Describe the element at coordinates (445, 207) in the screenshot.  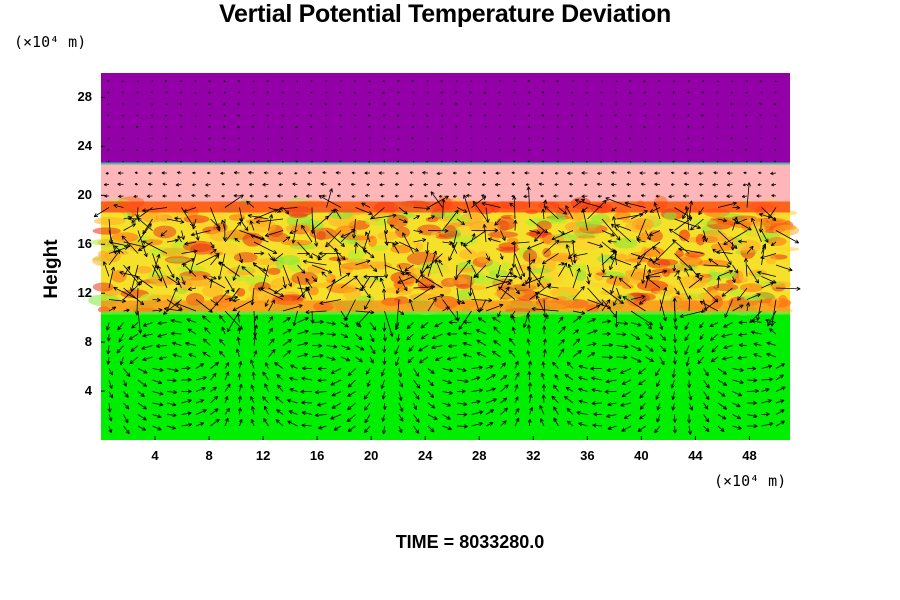
I see `upper-red-band` at that location.